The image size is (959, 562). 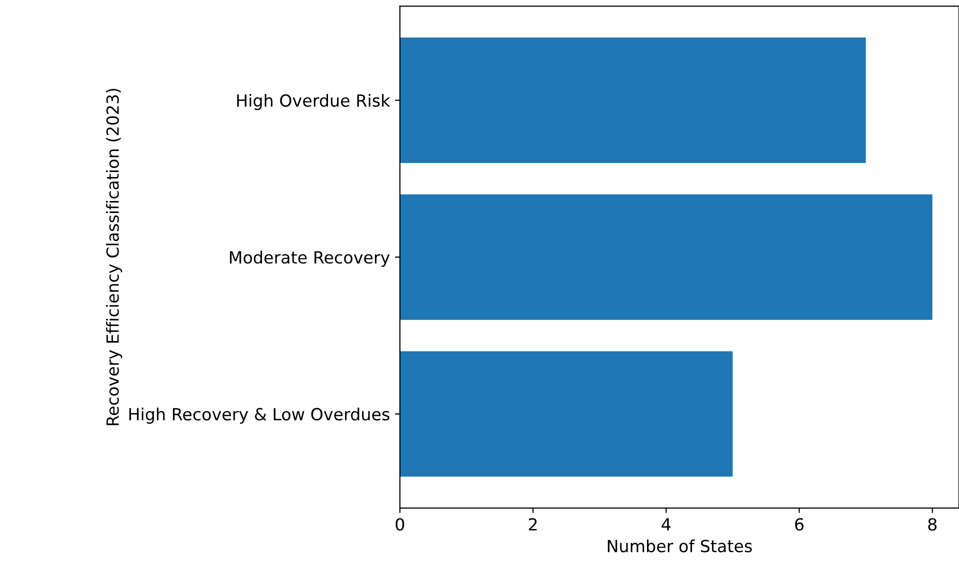 What do you see at coordinates (666, 524) in the screenshot?
I see `x-tick-label: 4` at bounding box center [666, 524].